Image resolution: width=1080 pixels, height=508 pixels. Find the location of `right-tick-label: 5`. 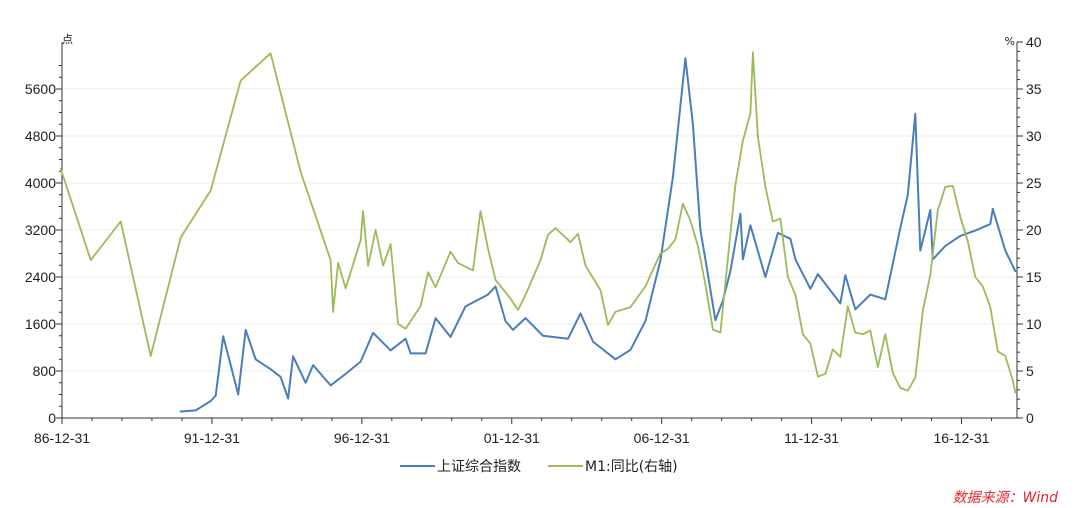

right-tick-label: 5 is located at coordinates (1030, 371).